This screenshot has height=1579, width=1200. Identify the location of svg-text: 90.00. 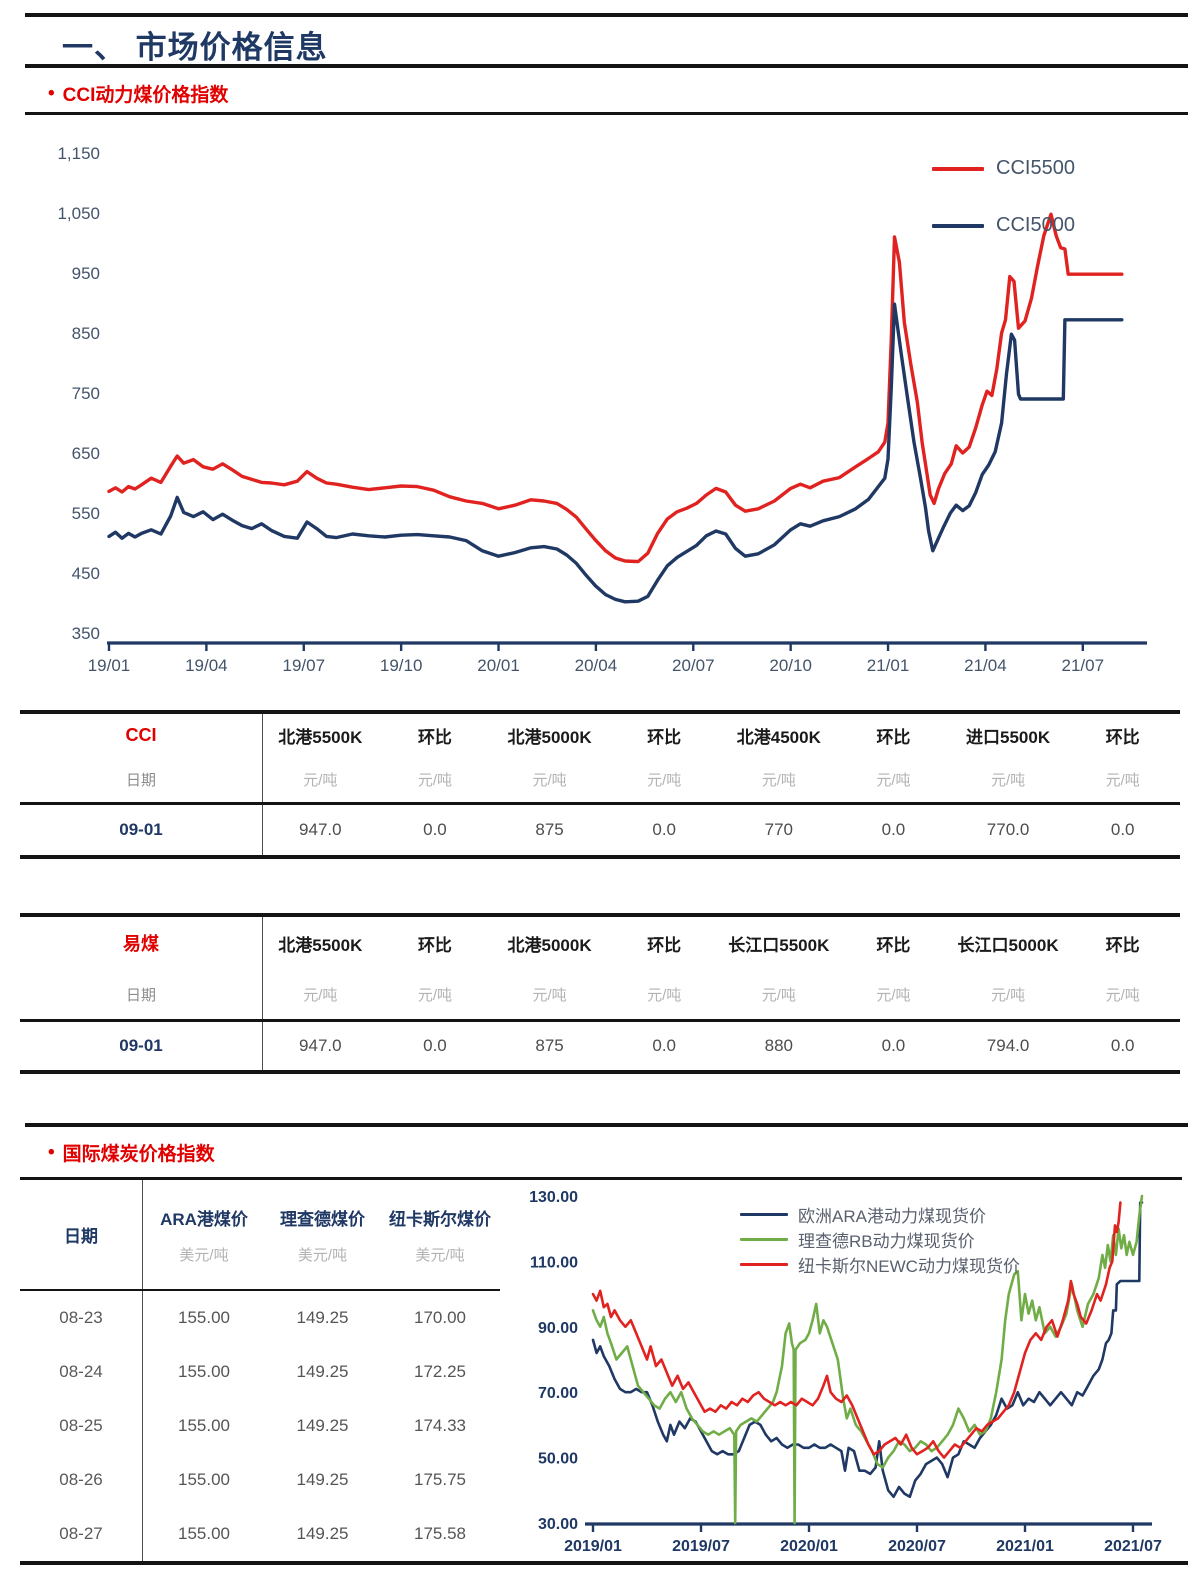
(558, 1328).